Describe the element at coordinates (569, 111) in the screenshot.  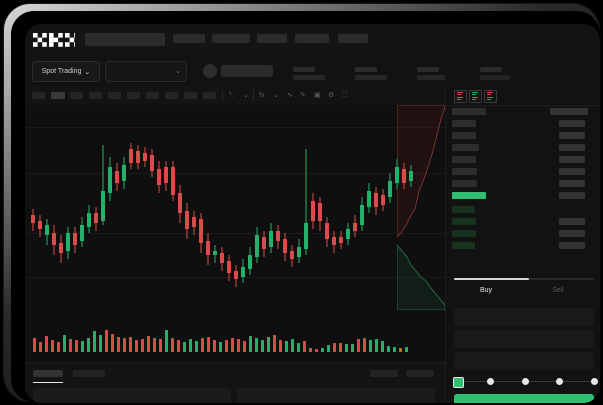
I see `orderbook-header-right` at that location.